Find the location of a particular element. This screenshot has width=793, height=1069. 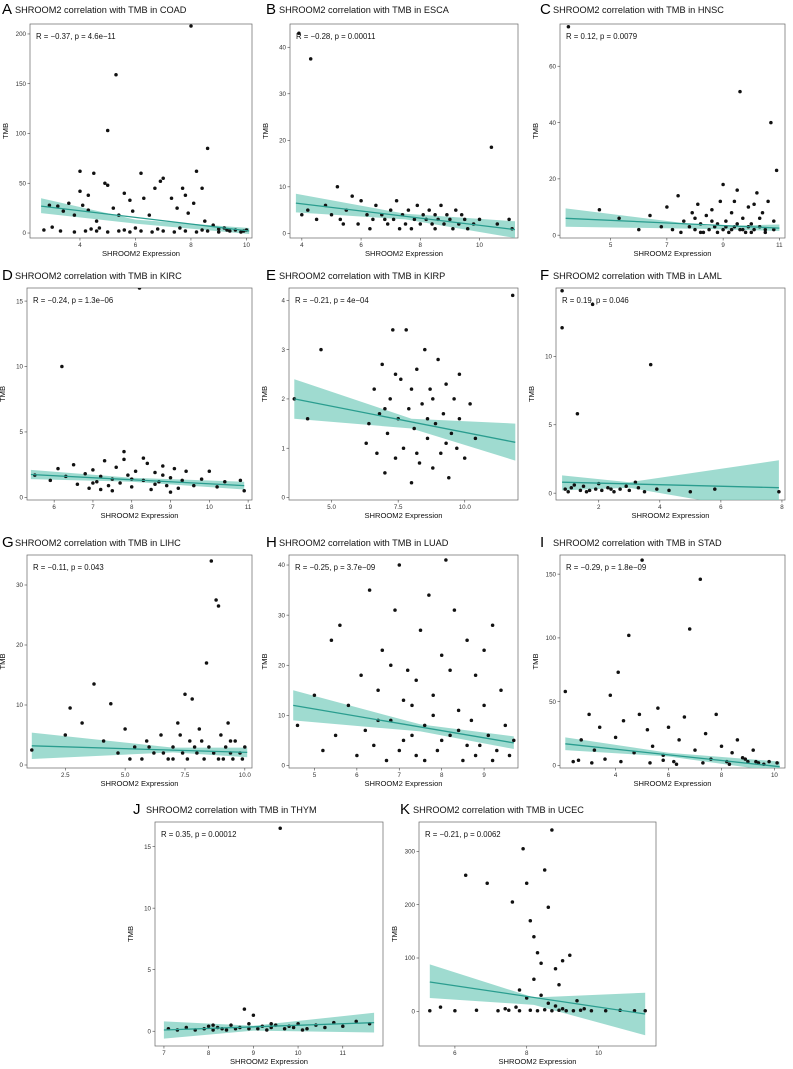

p-value: p = 0.00012 is located at coordinates (215, 834).